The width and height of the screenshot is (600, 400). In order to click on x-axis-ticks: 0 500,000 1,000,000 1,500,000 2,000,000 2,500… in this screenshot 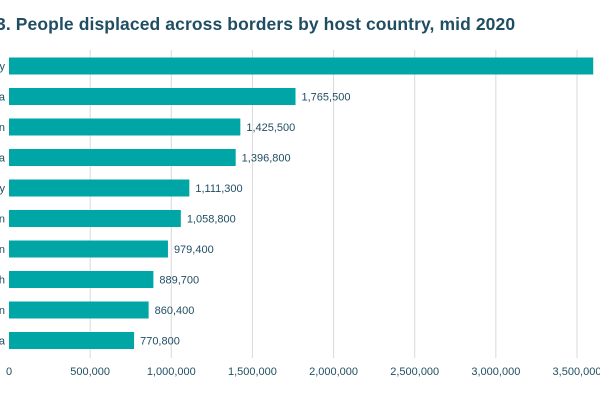, I will do `click(303, 372)`.